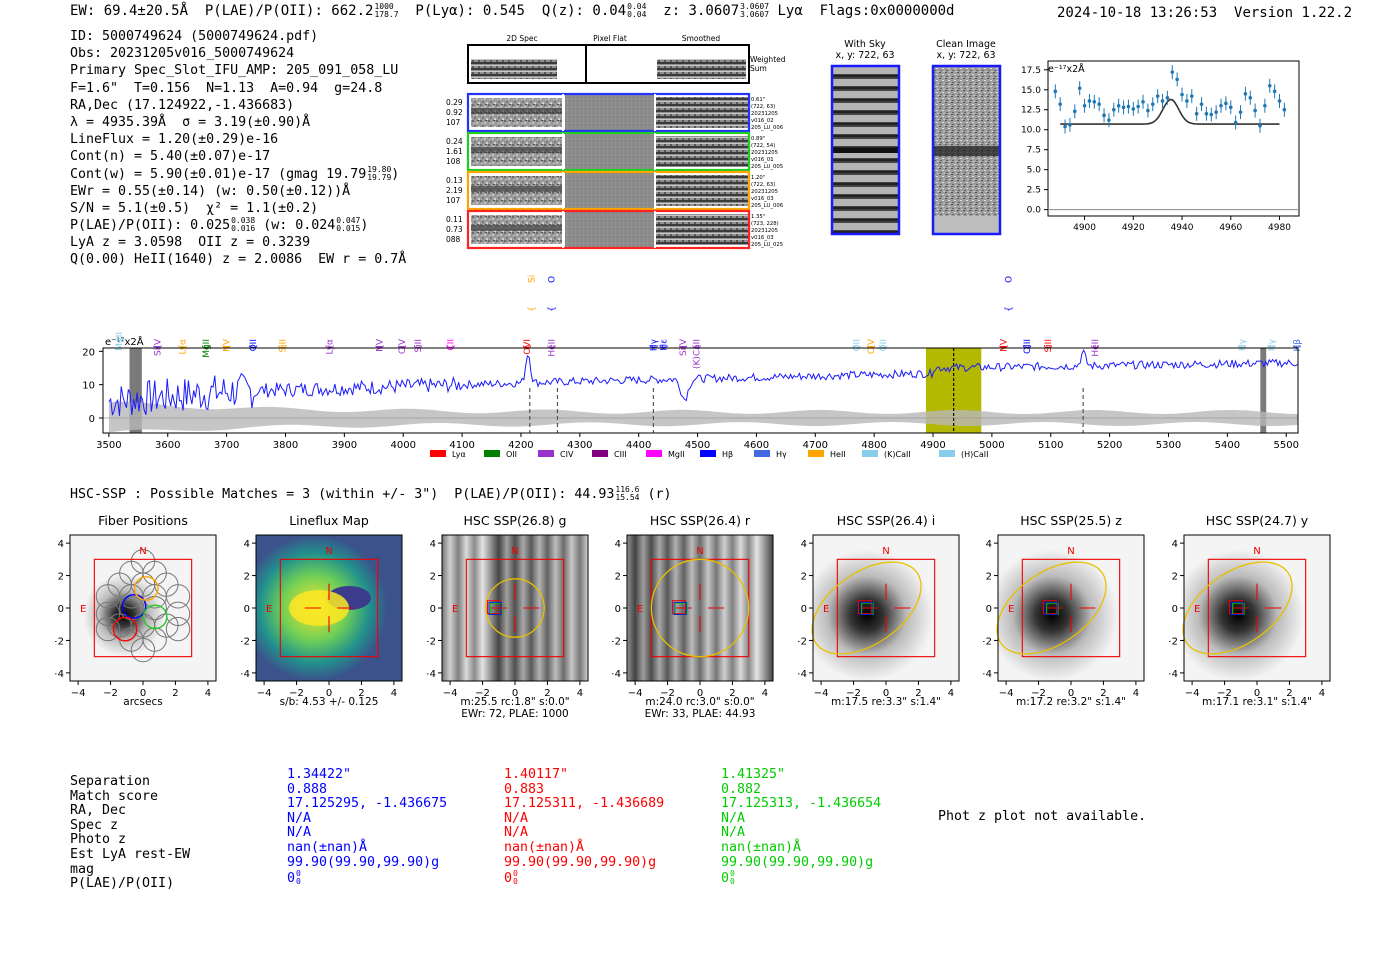 The width and height of the screenshot is (1400, 953). I want to click on cutout-right-text: 20231205, so click(764, 153).